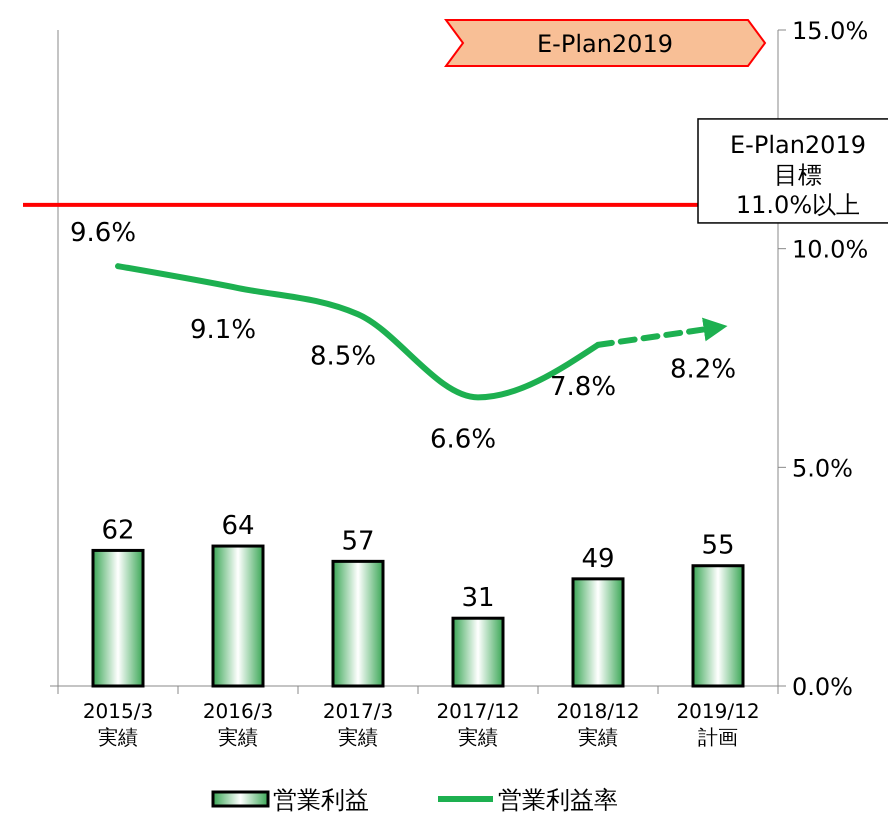 The width and height of the screenshot is (893, 818). What do you see at coordinates (358, 541) in the screenshot?
I see `data-label: 57` at bounding box center [358, 541].